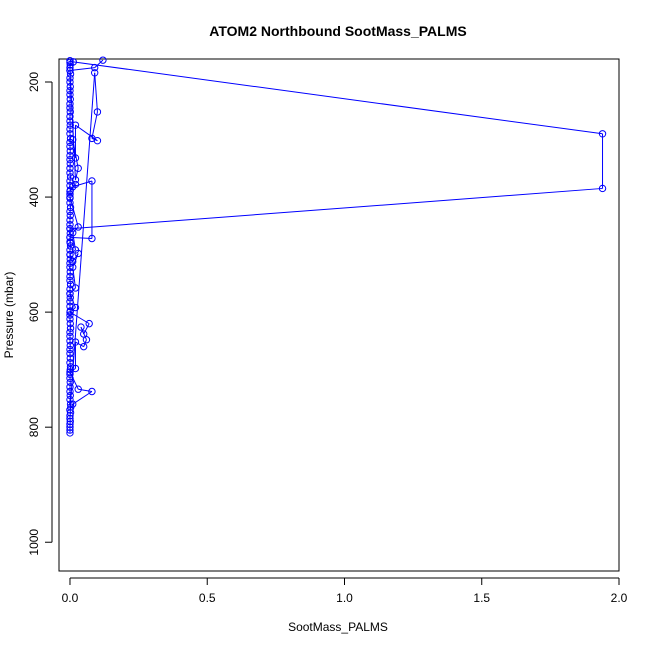  Describe the element at coordinates (338, 627) in the screenshot. I see `x-axis-label: SootMass_PALMS` at that location.